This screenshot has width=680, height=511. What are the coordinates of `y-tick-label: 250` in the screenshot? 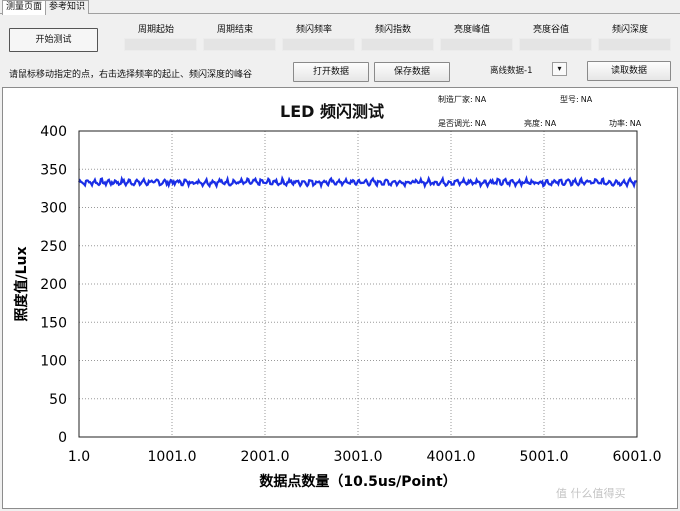 It's located at (53, 247).